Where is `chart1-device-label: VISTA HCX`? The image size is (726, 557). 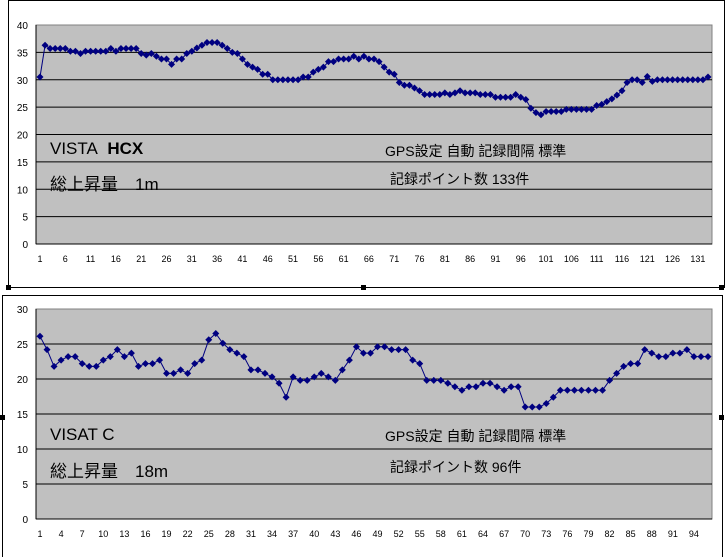
chart1-device-label: VISTA HCX is located at coordinates (97, 148).